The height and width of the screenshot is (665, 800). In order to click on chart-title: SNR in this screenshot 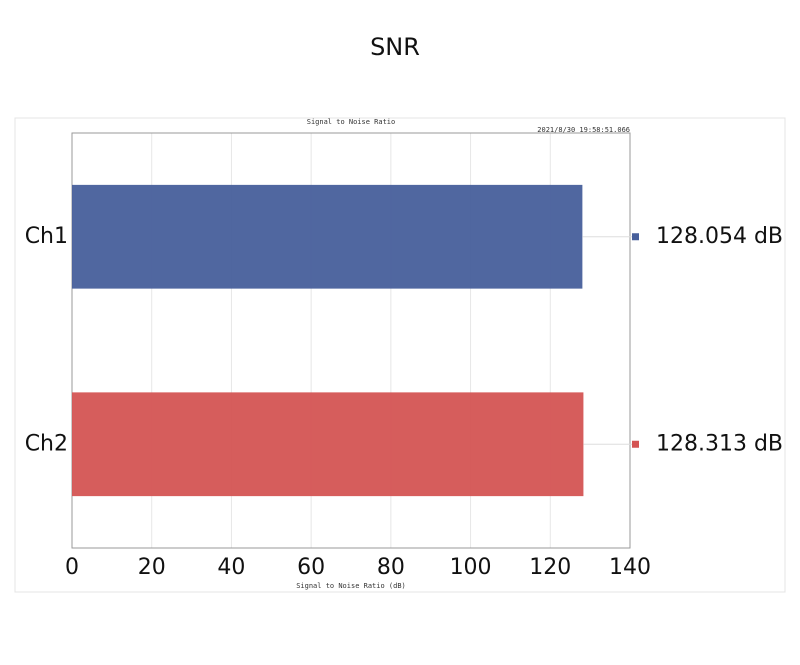, I will do `click(395, 47)`.